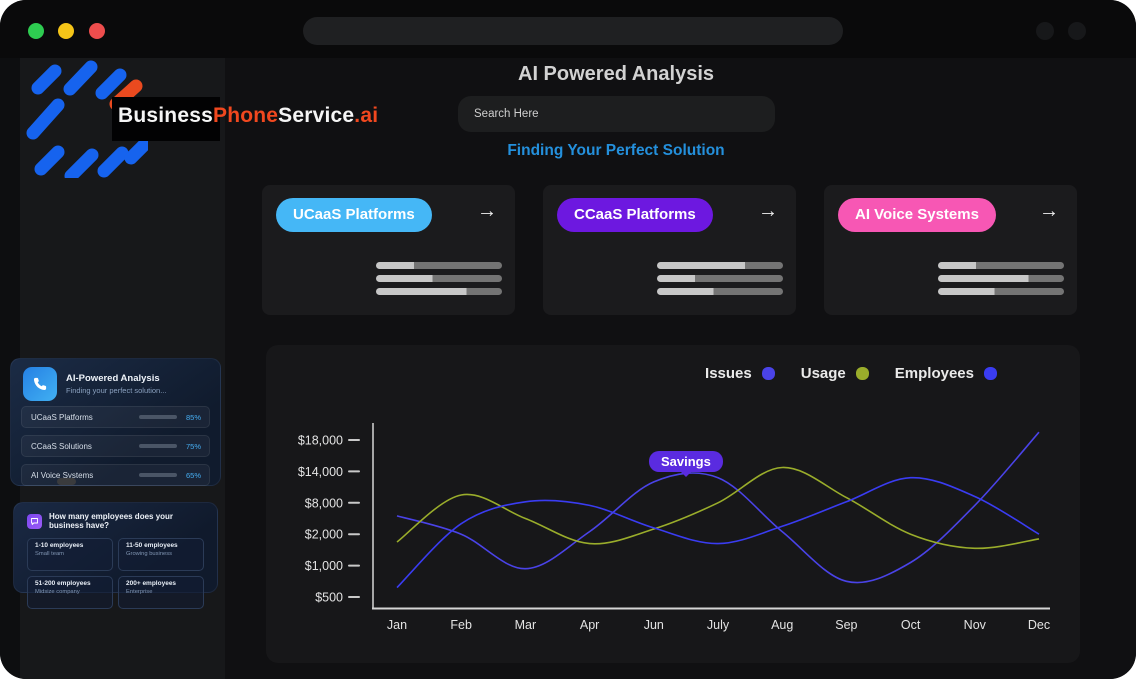 Image resolution: width=1136 pixels, height=679 pixels. I want to click on search-input, so click(616, 114).